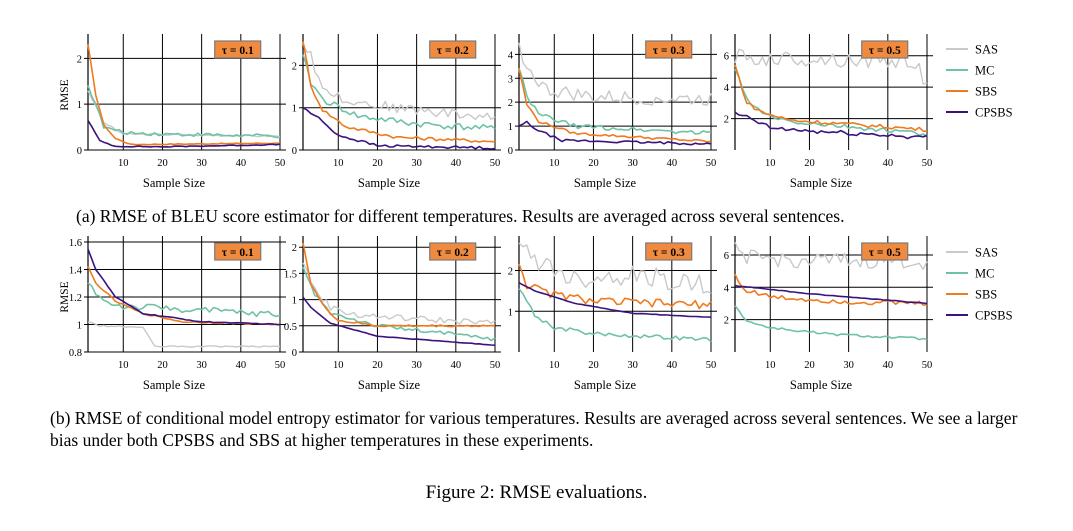  Describe the element at coordinates (75, 243) in the screenshot. I see `y-tick-label: 1.6` at that location.